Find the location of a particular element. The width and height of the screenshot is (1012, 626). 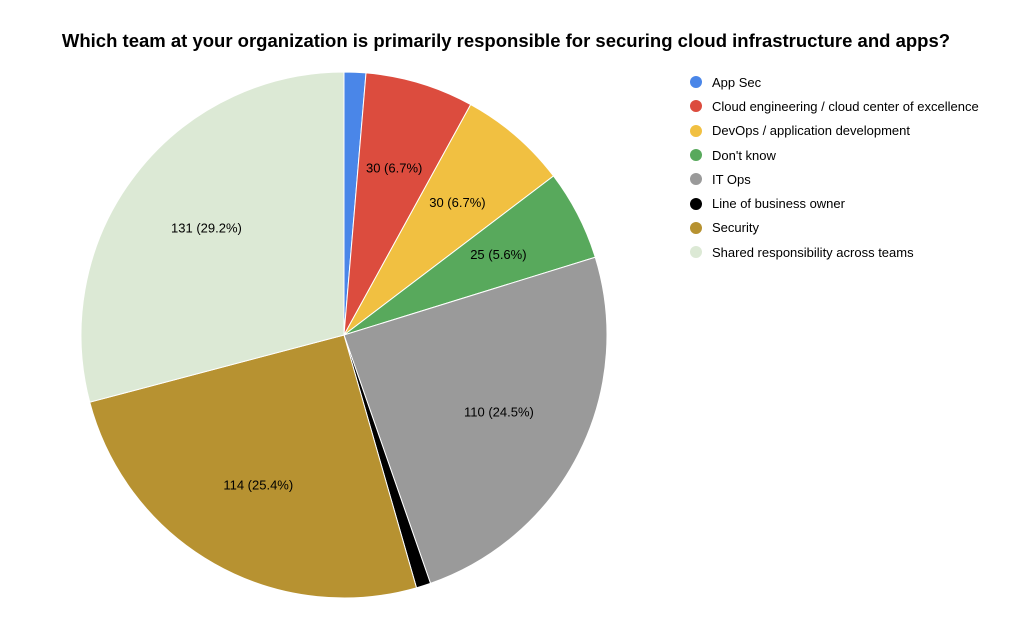

legend-label-2: DevOps / application development is located at coordinates (811, 131).